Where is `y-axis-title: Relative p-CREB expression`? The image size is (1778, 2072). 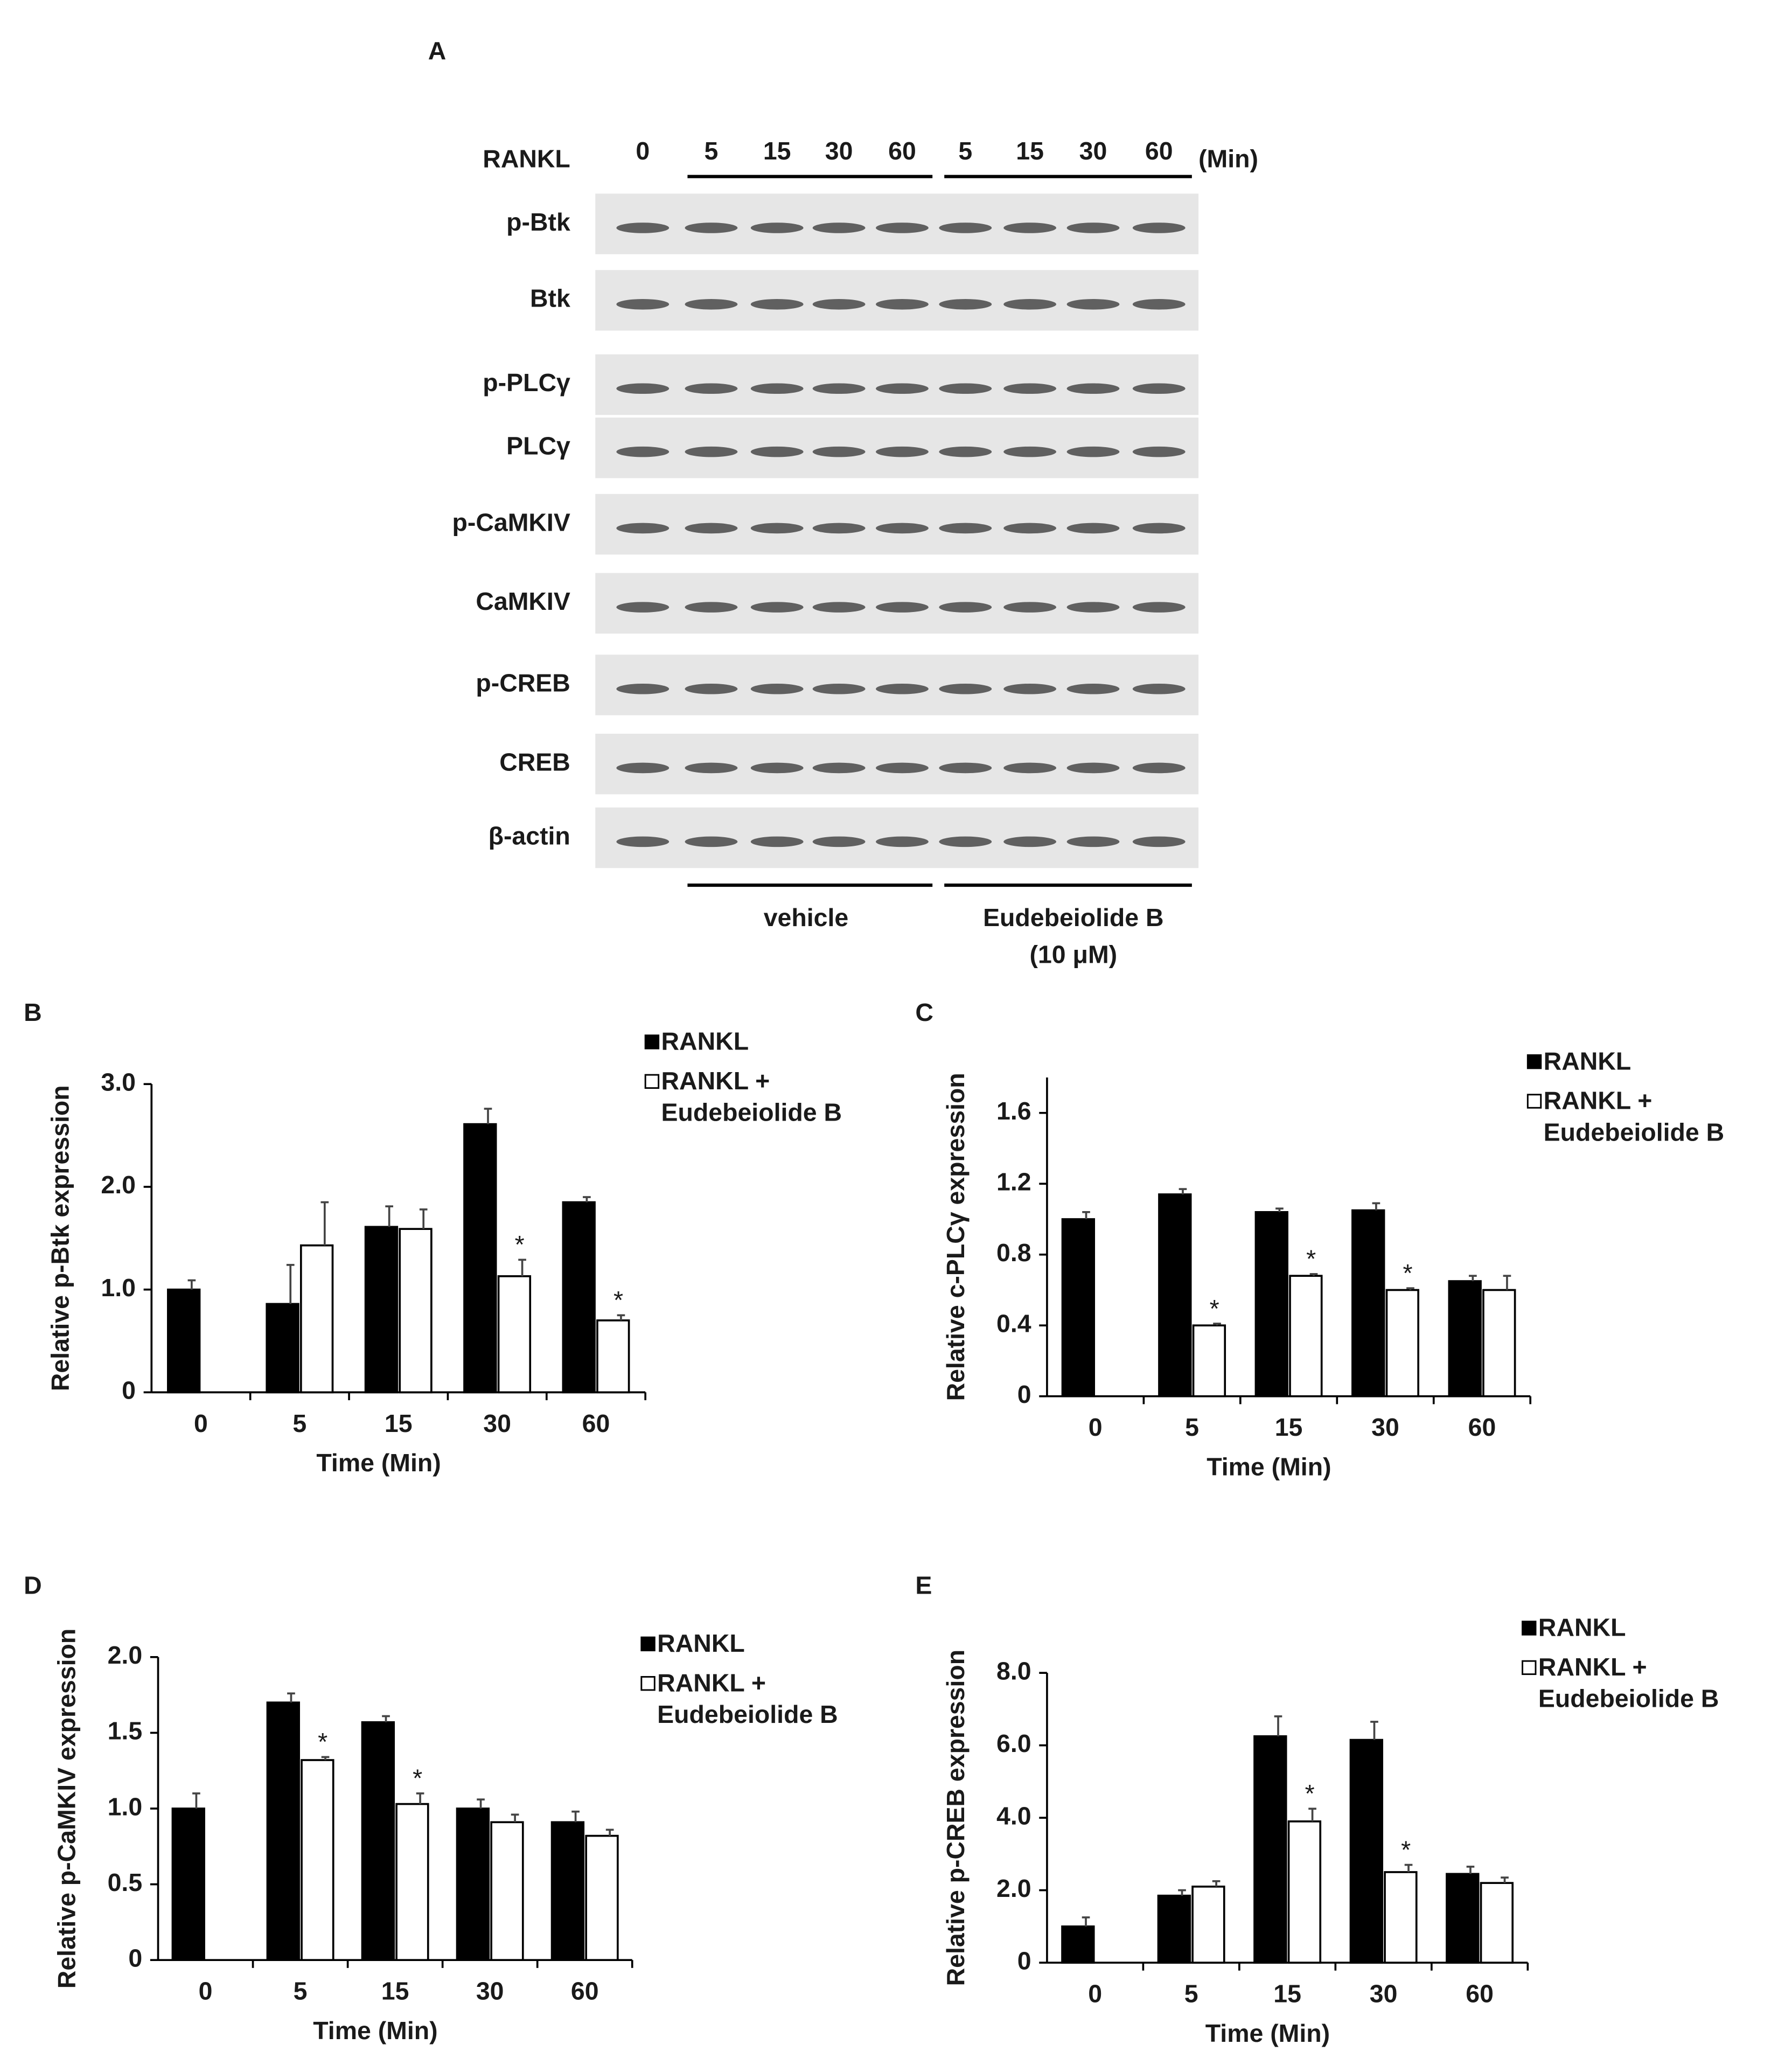
y-axis-title: Relative p-CREB expression is located at coordinates (956, 1818).